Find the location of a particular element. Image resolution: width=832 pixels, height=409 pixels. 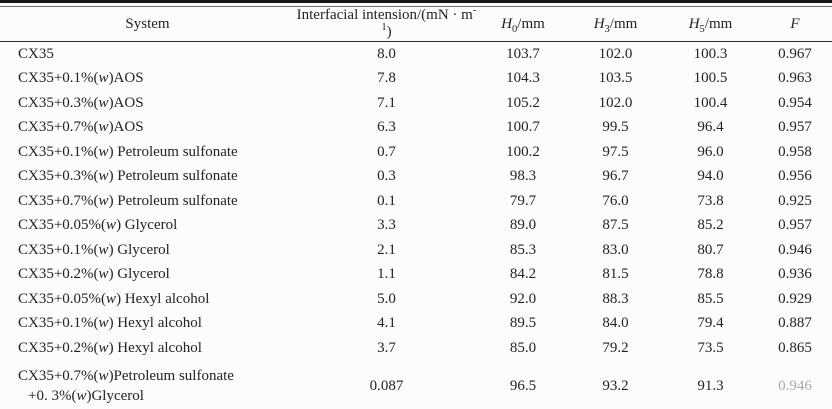

tension-cell: 3.3 is located at coordinates (386, 225).